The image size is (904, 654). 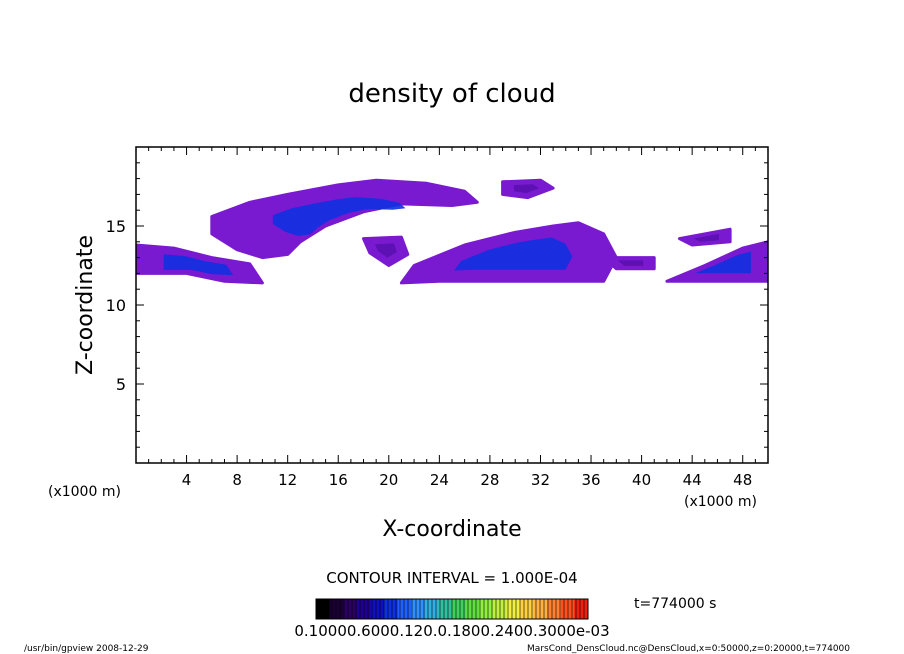 What do you see at coordinates (86, 649) in the screenshot?
I see `footer-left: /usr/bin/gpview 2008-12-29` at bounding box center [86, 649].